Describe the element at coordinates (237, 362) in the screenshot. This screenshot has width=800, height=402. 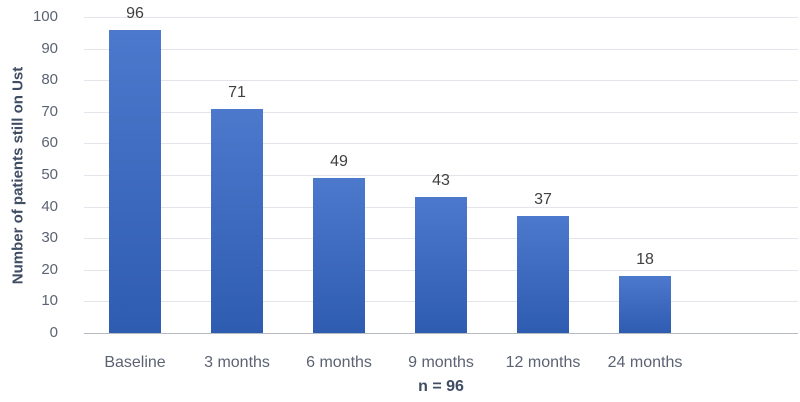
I see `x-category-label: 3 months` at that location.